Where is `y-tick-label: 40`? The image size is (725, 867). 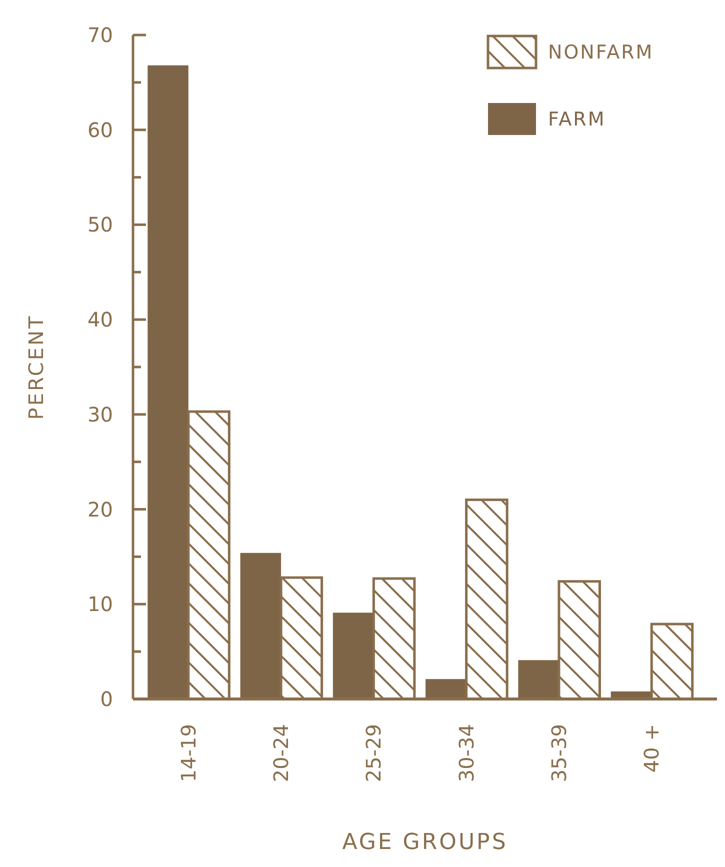 y-tick-label: 40 is located at coordinates (100, 320).